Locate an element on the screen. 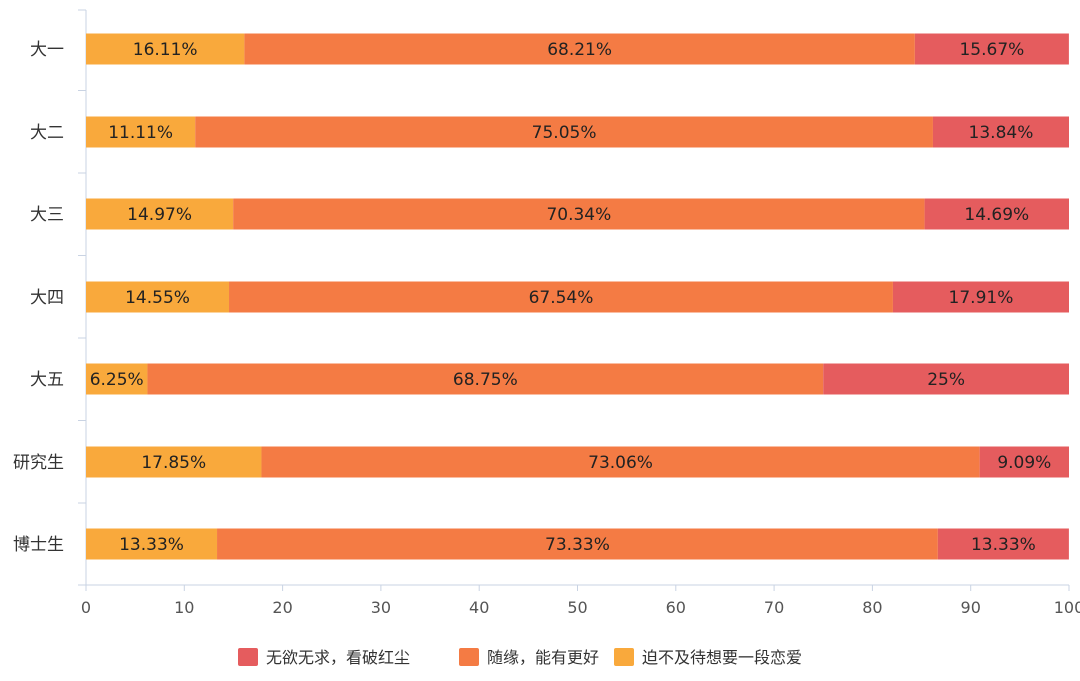  legend-label: 随缘，能有更好 is located at coordinates (543, 657).